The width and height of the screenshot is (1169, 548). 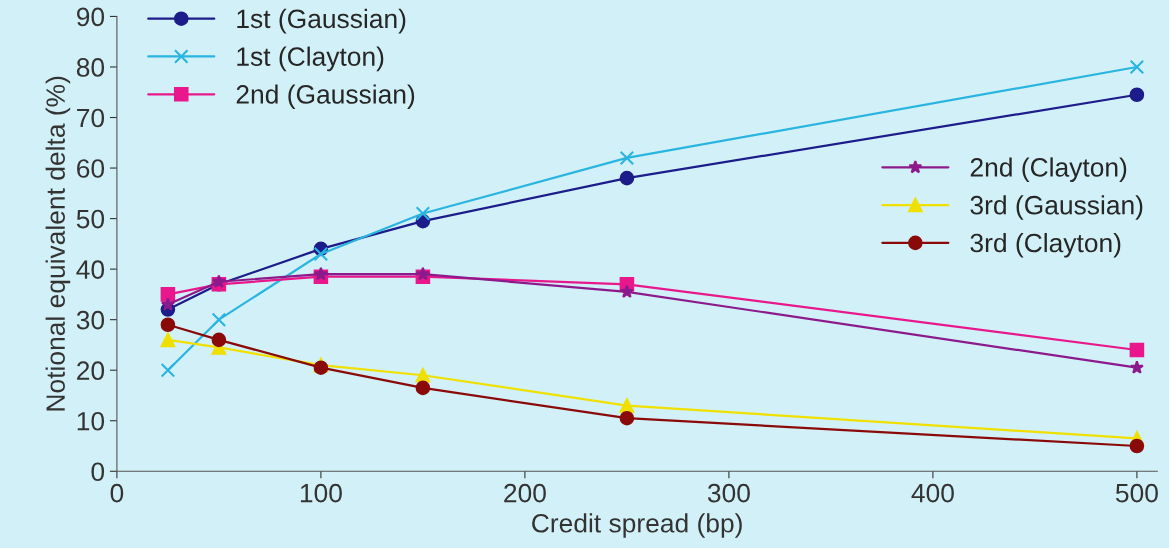 I want to click on y-tick-label: 0, so click(x=98, y=472).